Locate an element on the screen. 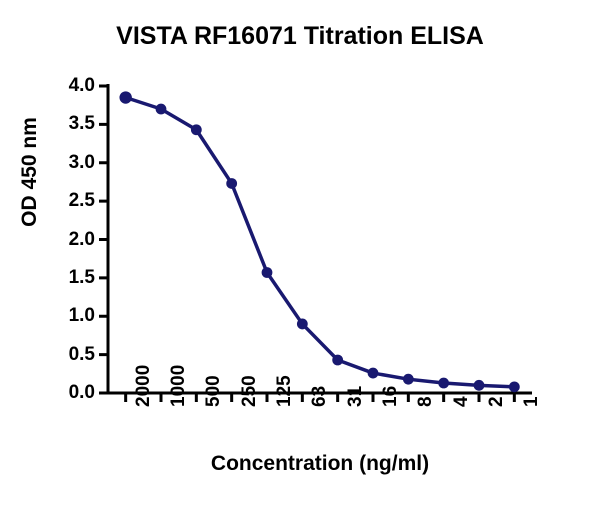 The image size is (600, 508). chart-title: VISTA RF16071 Titration ELISA is located at coordinates (300, 36).